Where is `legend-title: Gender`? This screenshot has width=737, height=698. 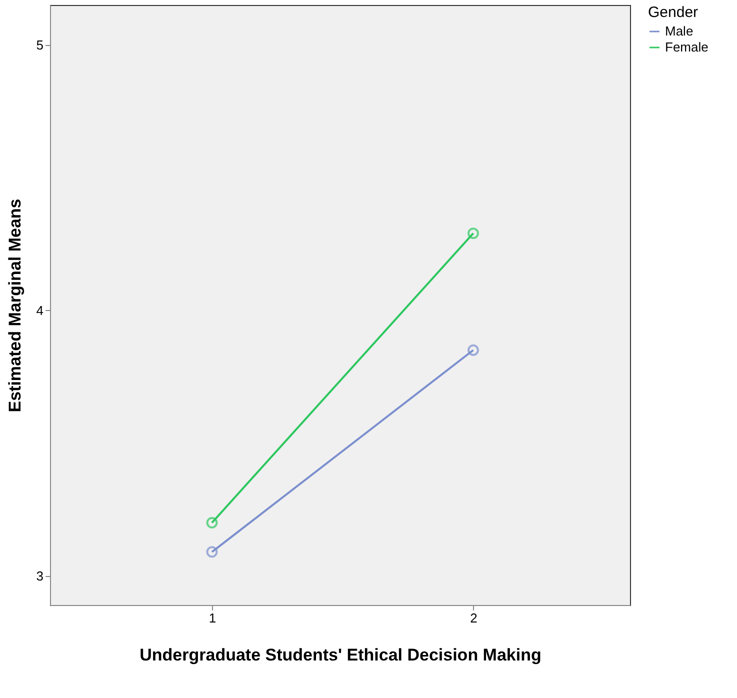
legend-title: Gender is located at coordinates (673, 12).